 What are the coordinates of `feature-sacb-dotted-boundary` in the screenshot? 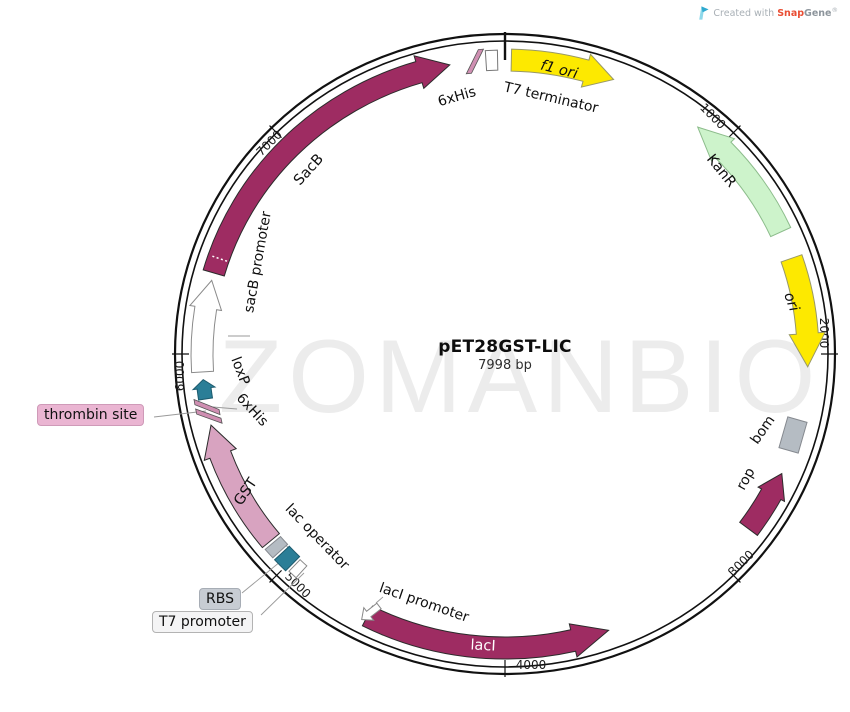 It's located at (218, 258).